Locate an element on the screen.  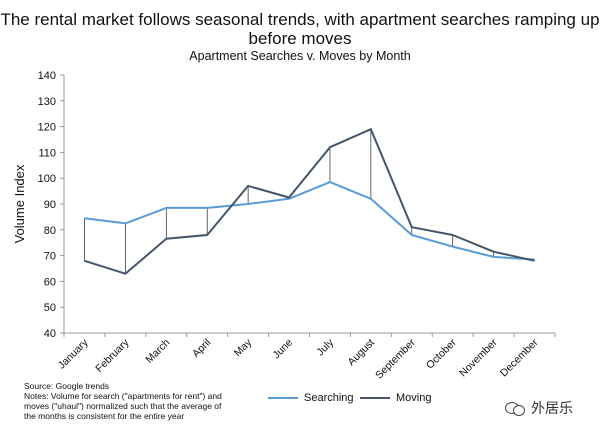
chat-bubbles-icon is located at coordinates (515, 408).